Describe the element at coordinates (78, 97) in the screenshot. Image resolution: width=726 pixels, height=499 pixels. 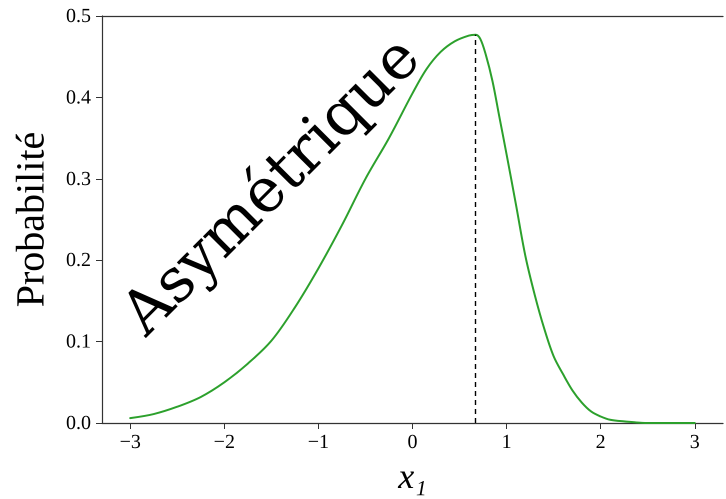
I see `y-tick-label: 0.4` at that location.